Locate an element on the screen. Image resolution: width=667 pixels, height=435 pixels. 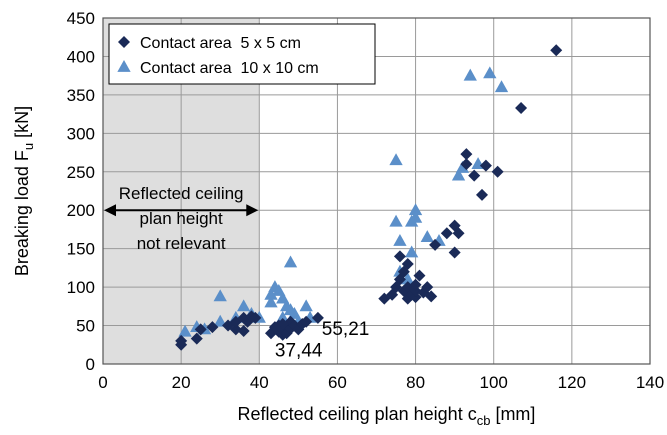
x-axis-title-subscript: cb is located at coordinates (484, 420).